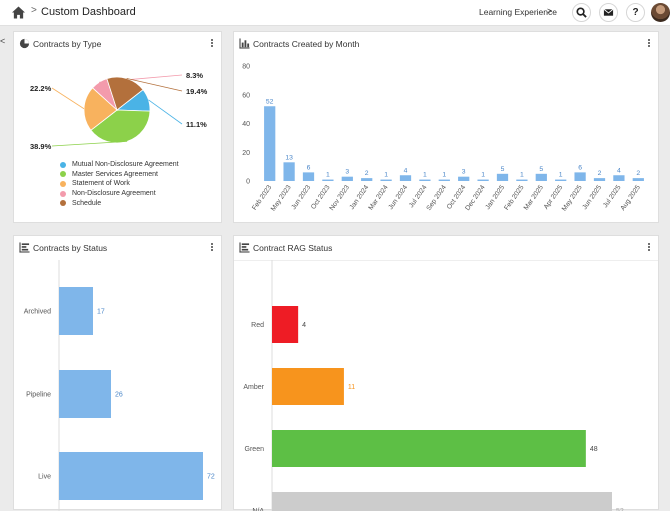 This screenshot has width=670, height=511. What do you see at coordinates (119, 194) in the screenshot?
I see `legend-item: Non-Disclosure Agreement` at bounding box center [119, 194].